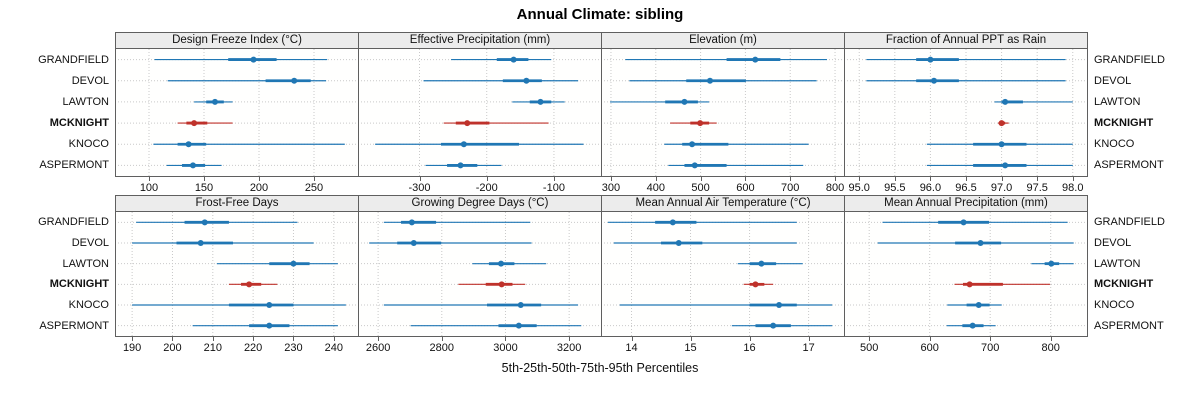  I want to click on axis-tick-label: 100, so click(149, 188).